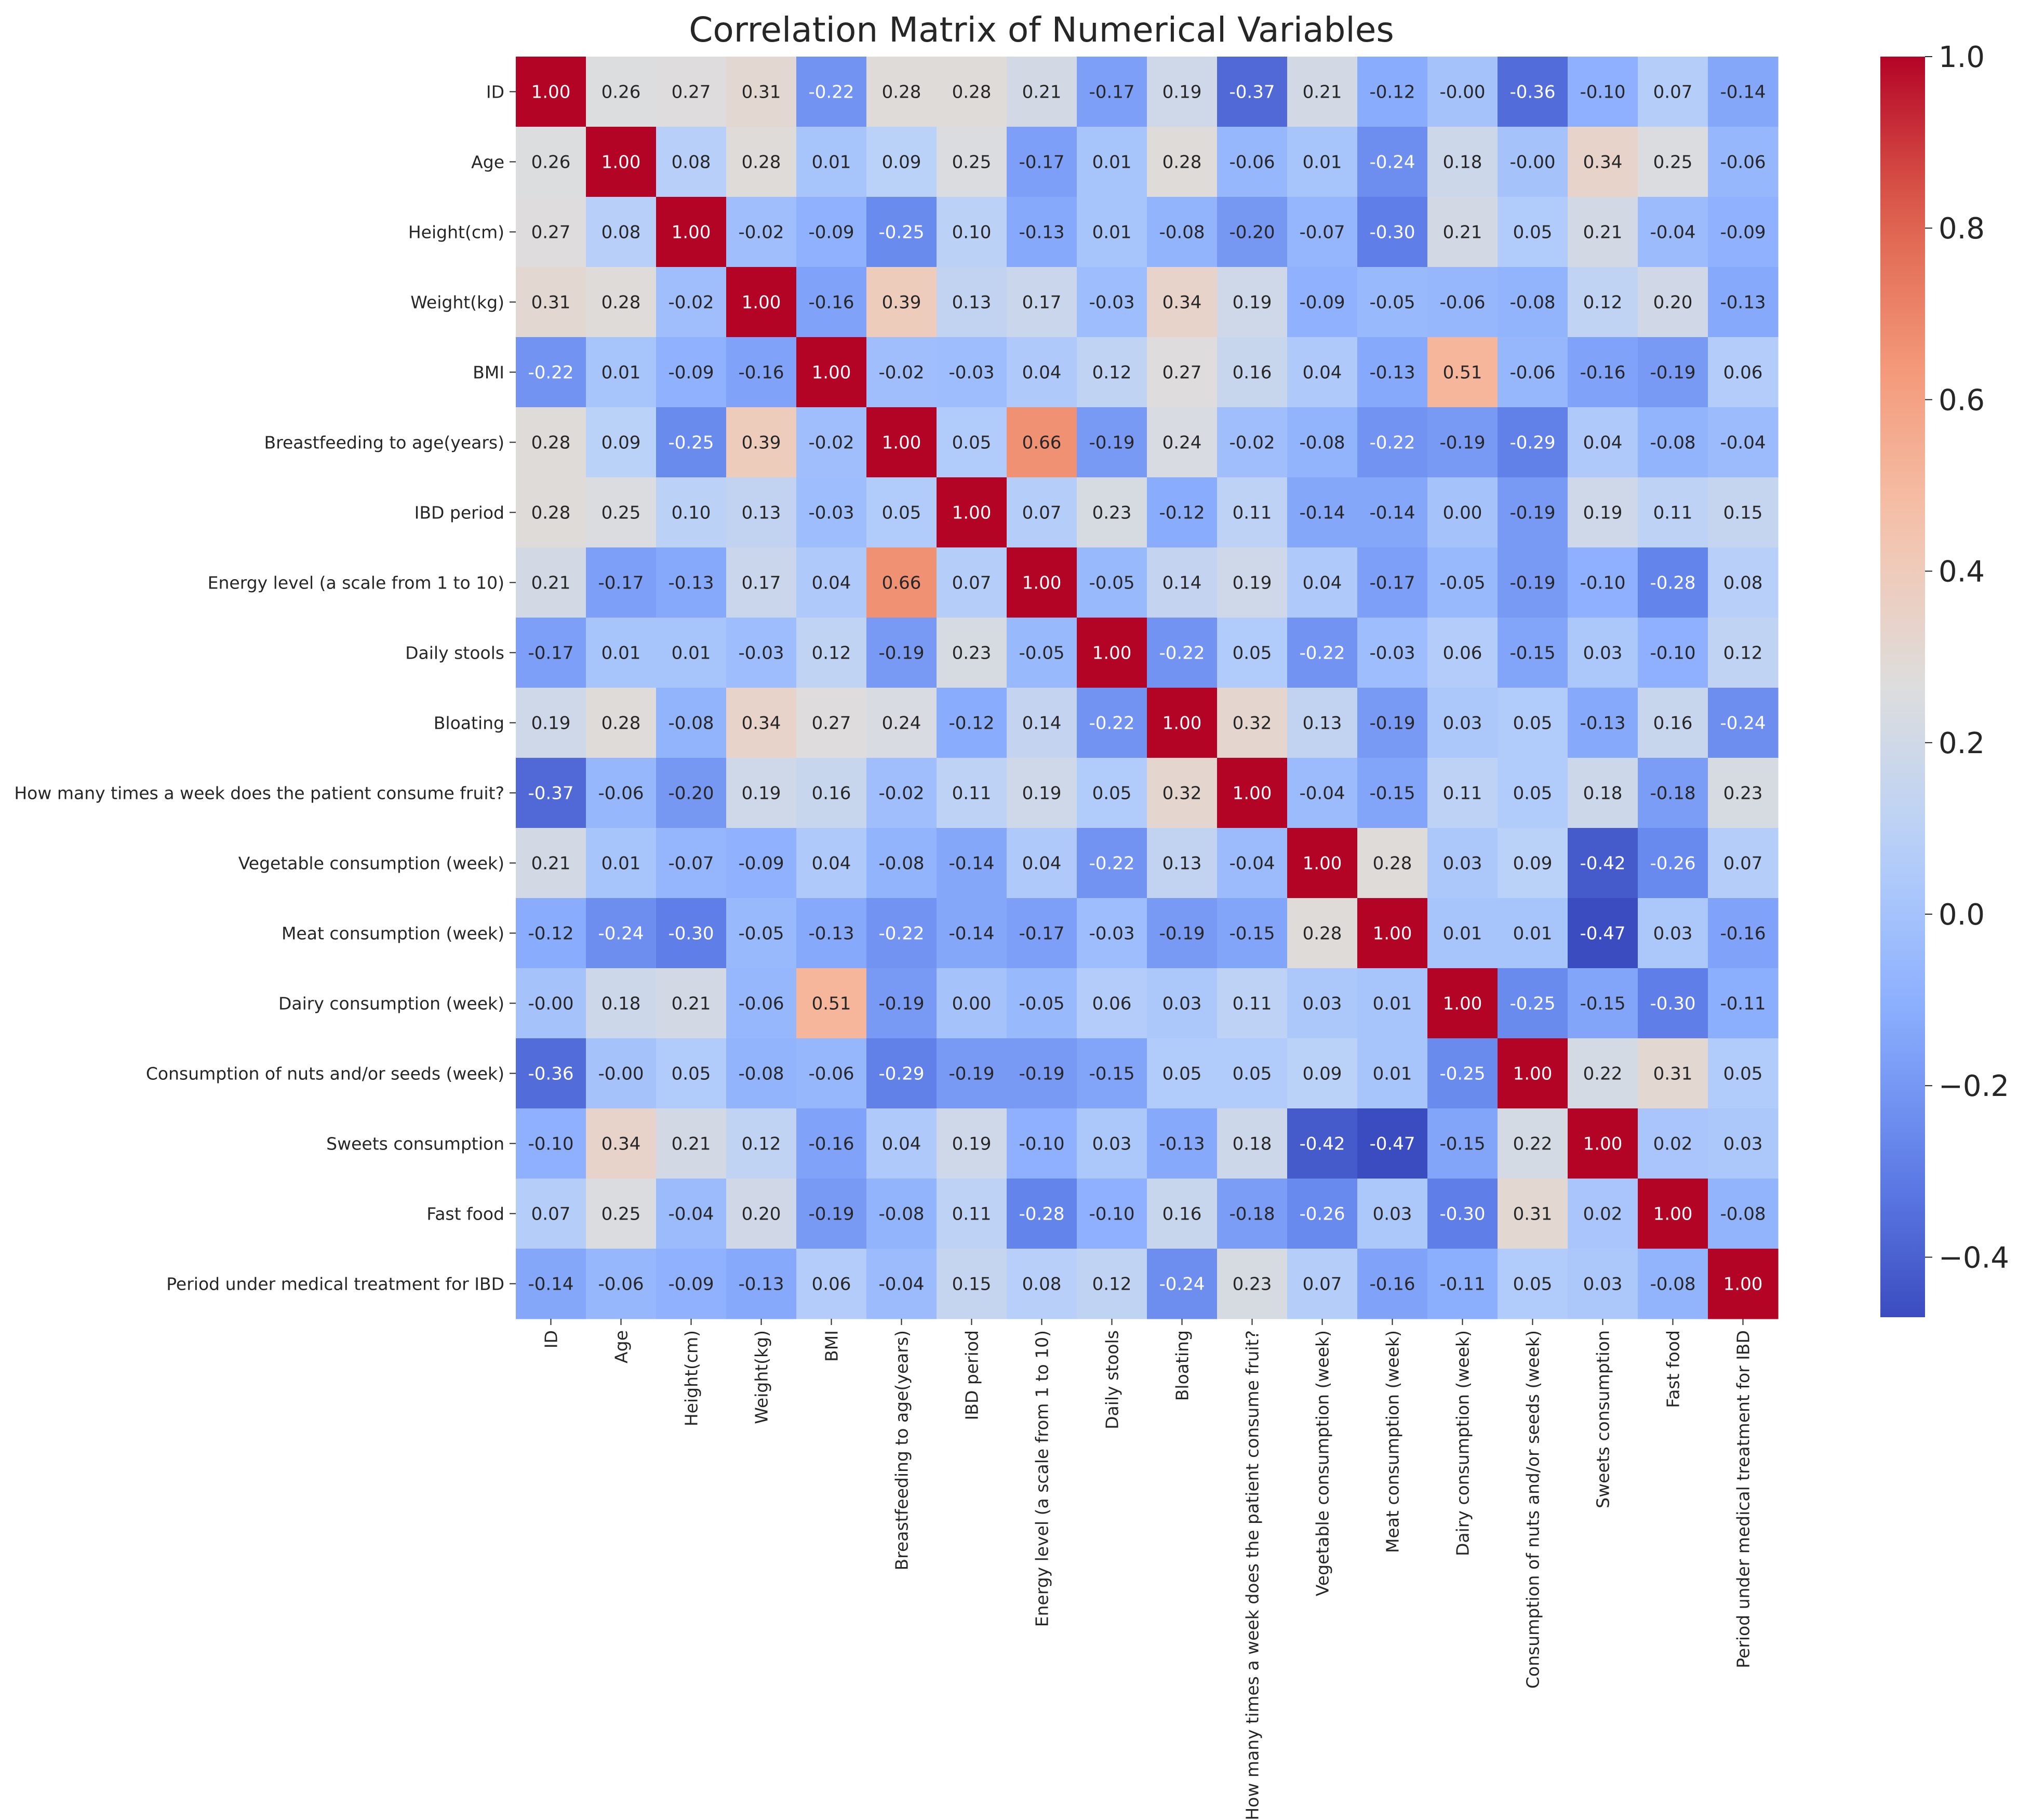  I want to click on cell-value-label: -0.03, so click(1392, 654).